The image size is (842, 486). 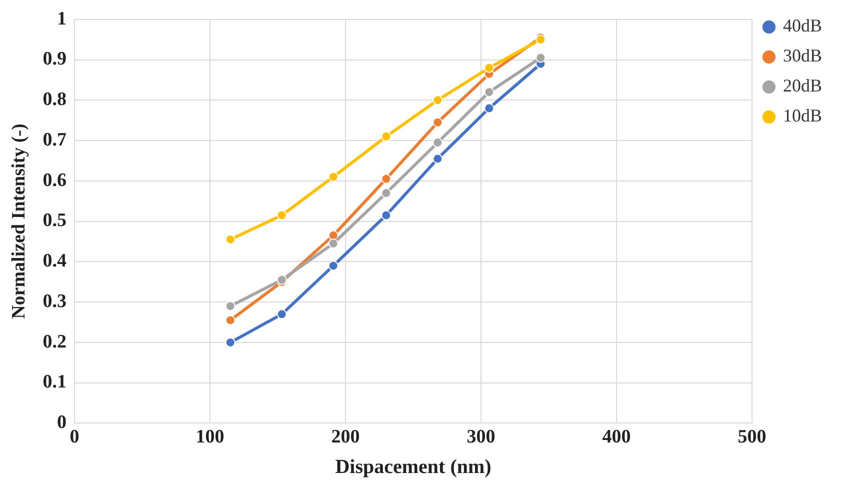 What do you see at coordinates (54, 301) in the screenshot?
I see `y-tick-label: 0.3` at bounding box center [54, 301].